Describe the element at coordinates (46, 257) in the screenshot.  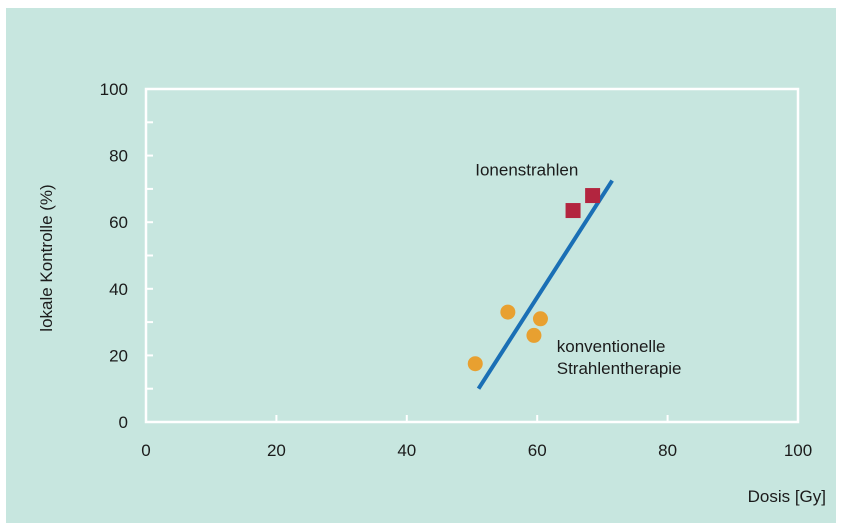
I see `y-axis-label: lokale Kontrolle (%)` at that location.